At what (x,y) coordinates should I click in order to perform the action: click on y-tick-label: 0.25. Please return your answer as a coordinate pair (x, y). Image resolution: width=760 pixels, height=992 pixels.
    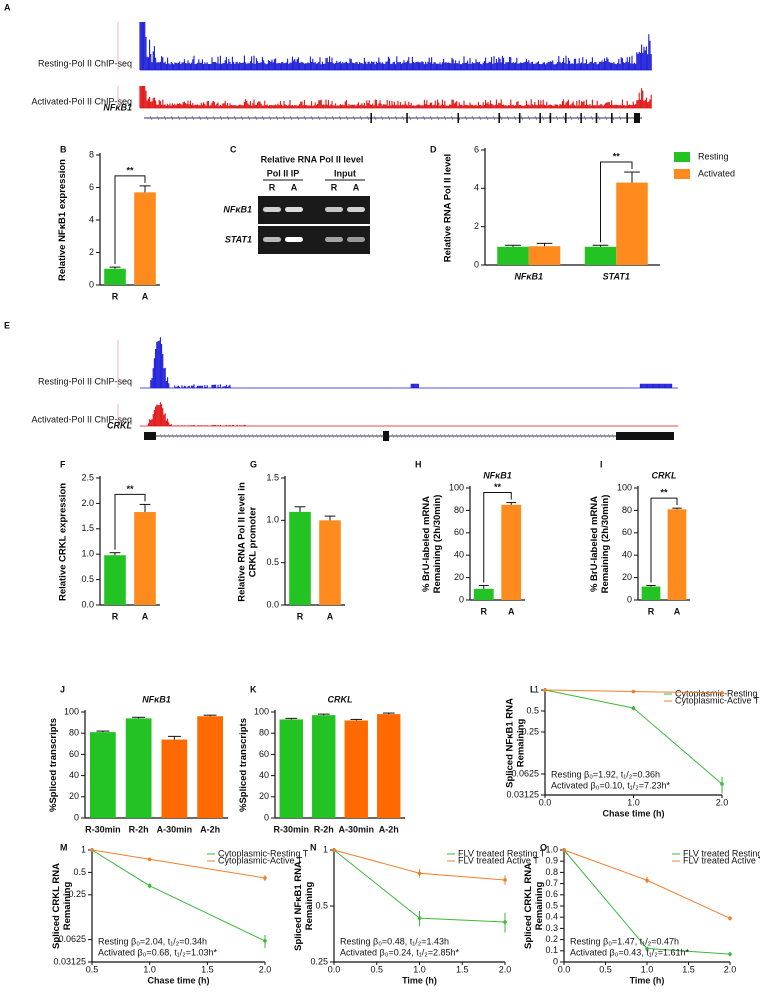
    Looking at the image, I should click on (530, 731).